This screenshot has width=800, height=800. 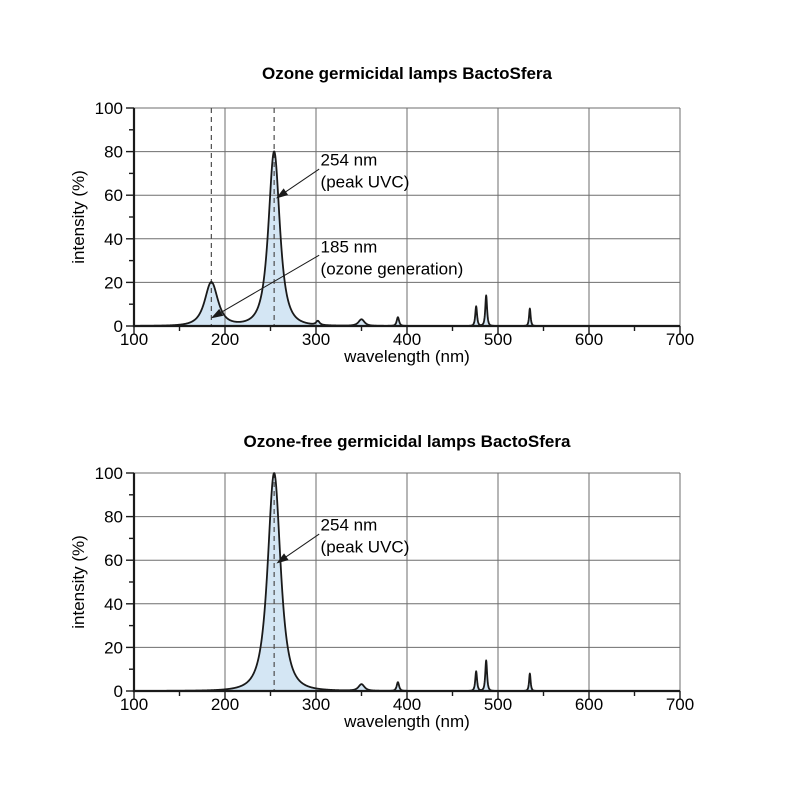 What do you see at coordinates (392, 258) in the screenshot?
I see `annotation-label: 185 nm (ozone generation)` at bounding box center [392, 258].